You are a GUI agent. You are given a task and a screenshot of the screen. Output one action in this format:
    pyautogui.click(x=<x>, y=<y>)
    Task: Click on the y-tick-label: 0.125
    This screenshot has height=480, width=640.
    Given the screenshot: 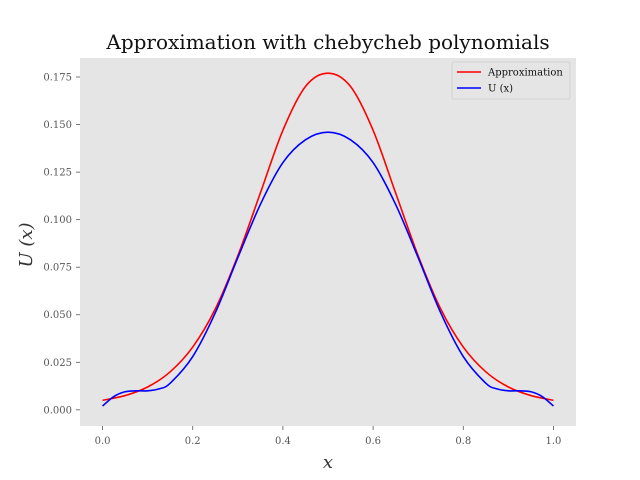 What is the action you would take?
    pyautogui.click(x=57, y=173)
    